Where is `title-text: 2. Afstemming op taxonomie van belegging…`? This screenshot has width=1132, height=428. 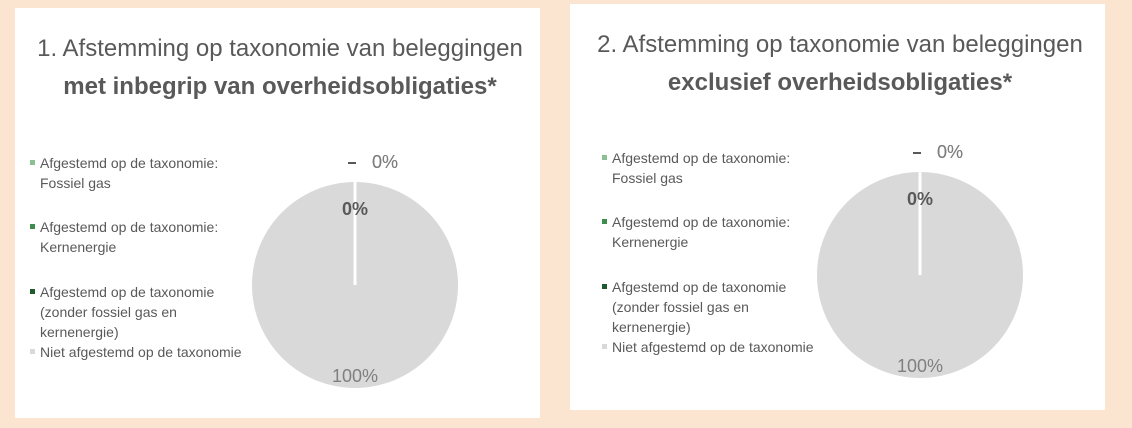 title-text: 2. Afstemming op taxonomie van belegging… is located at coordinates (840, 44).